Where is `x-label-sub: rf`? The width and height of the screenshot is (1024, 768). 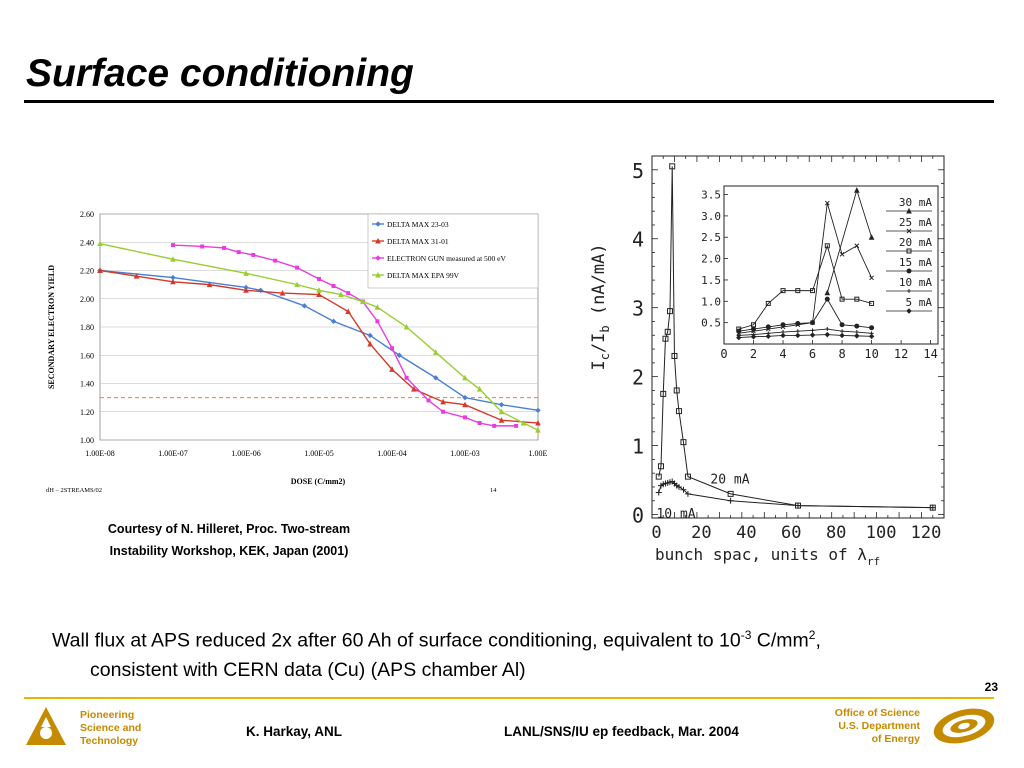 x-label-sub: rf is located at coordinates (873, 561).